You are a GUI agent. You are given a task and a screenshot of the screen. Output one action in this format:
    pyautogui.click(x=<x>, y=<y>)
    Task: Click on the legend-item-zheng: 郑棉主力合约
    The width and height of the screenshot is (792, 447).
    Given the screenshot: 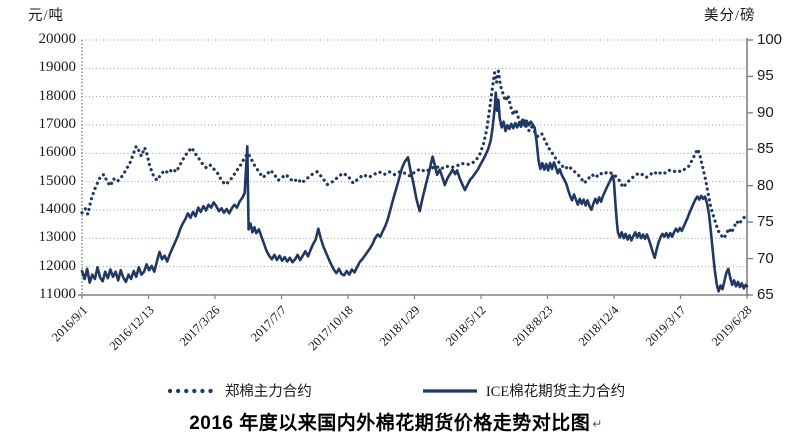 What is the action you would take?
    pyautogui.click(x=239, y=390)
    